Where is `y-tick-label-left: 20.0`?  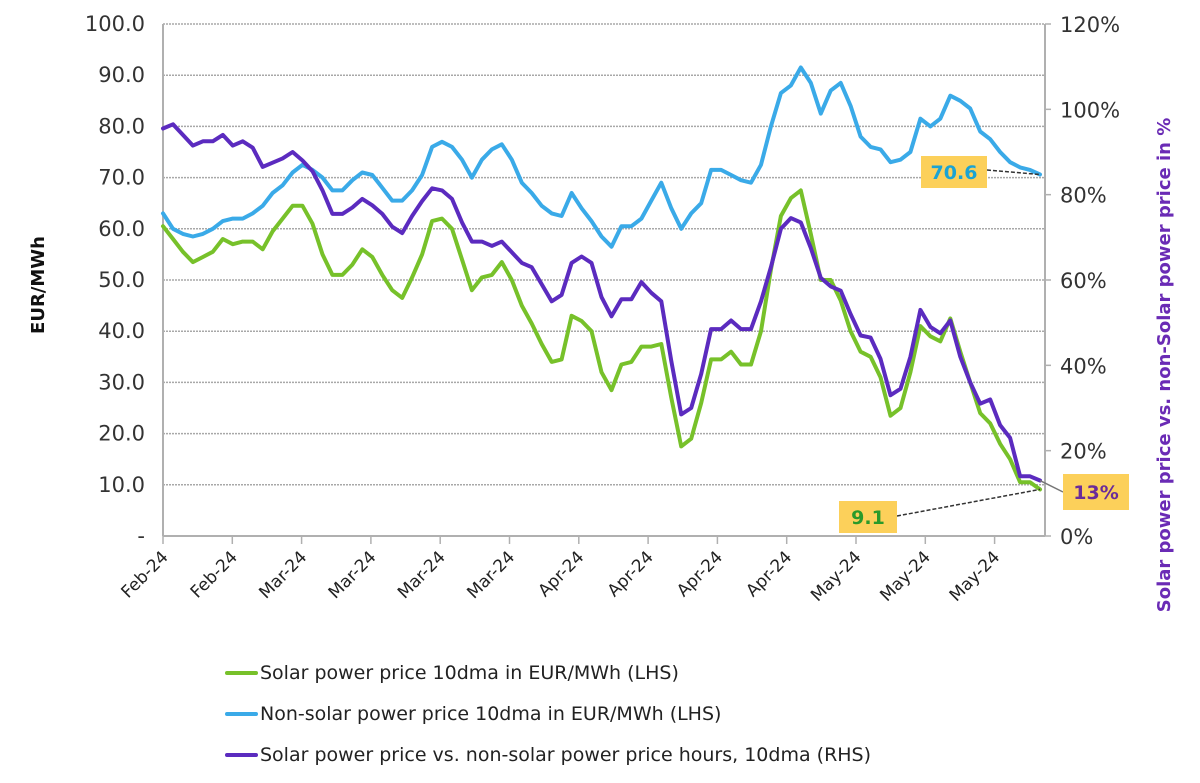
y-tick-label-left: 20.0 is located at coordinates (121, 434).